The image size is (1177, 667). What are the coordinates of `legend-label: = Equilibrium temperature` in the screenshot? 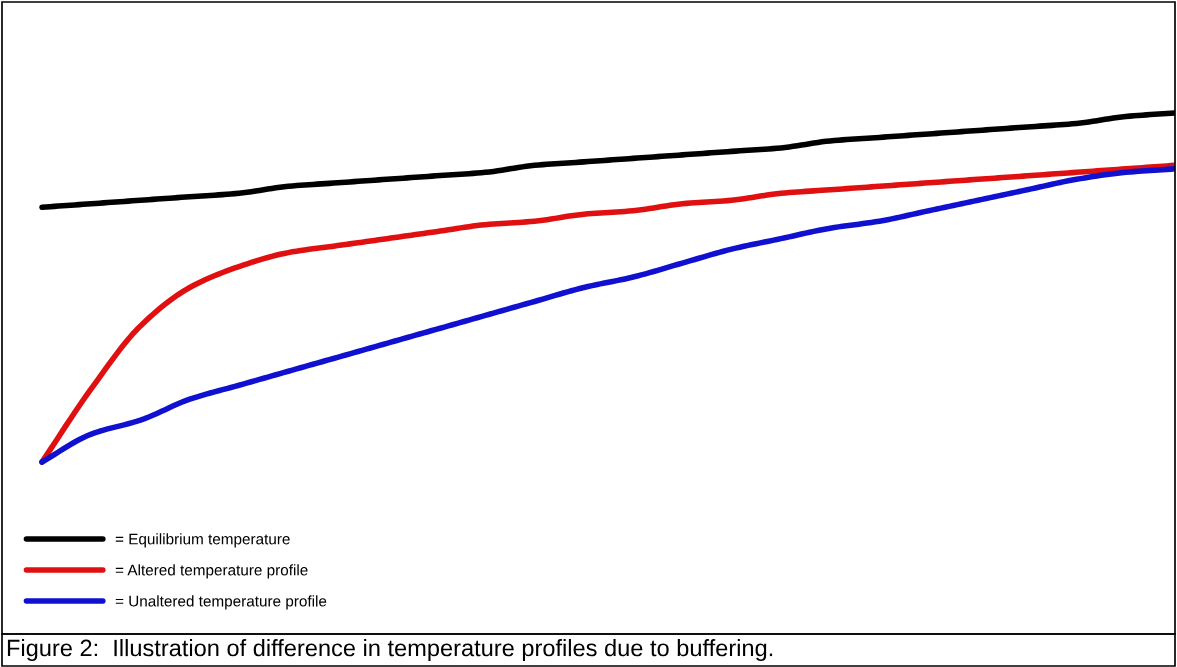 It's located at (202, 540).